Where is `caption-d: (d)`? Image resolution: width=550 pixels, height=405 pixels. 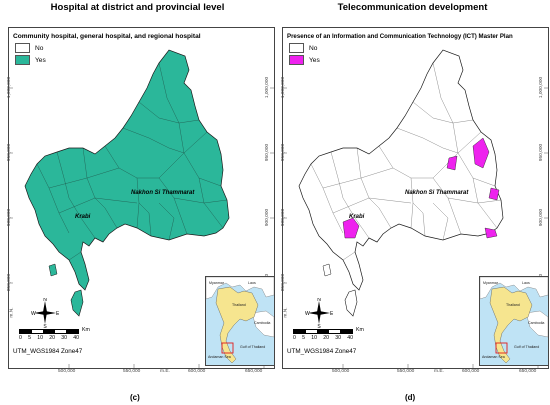 caption-d: (d) is located at coordinates (410, 397).